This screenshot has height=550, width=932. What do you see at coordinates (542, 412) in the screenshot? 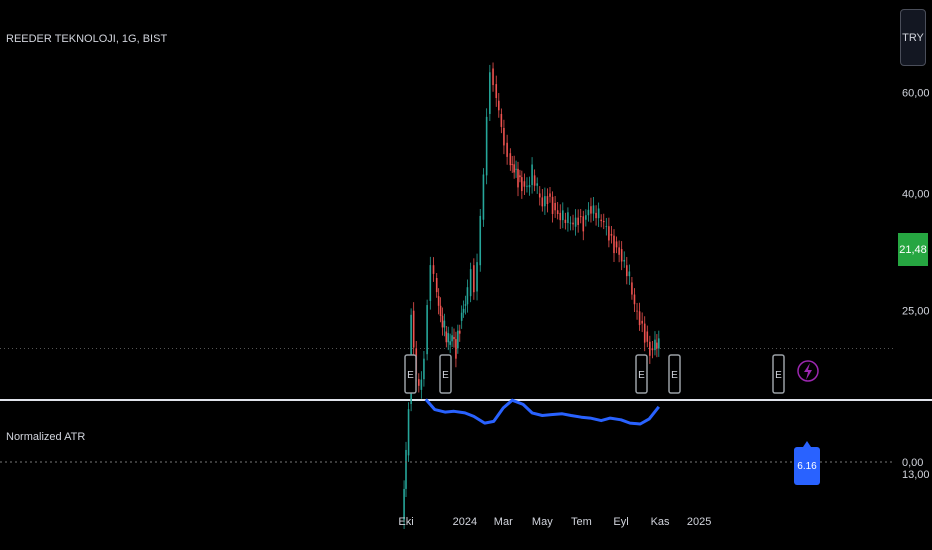
I see `atr-line` at bounding box center [542, 412].